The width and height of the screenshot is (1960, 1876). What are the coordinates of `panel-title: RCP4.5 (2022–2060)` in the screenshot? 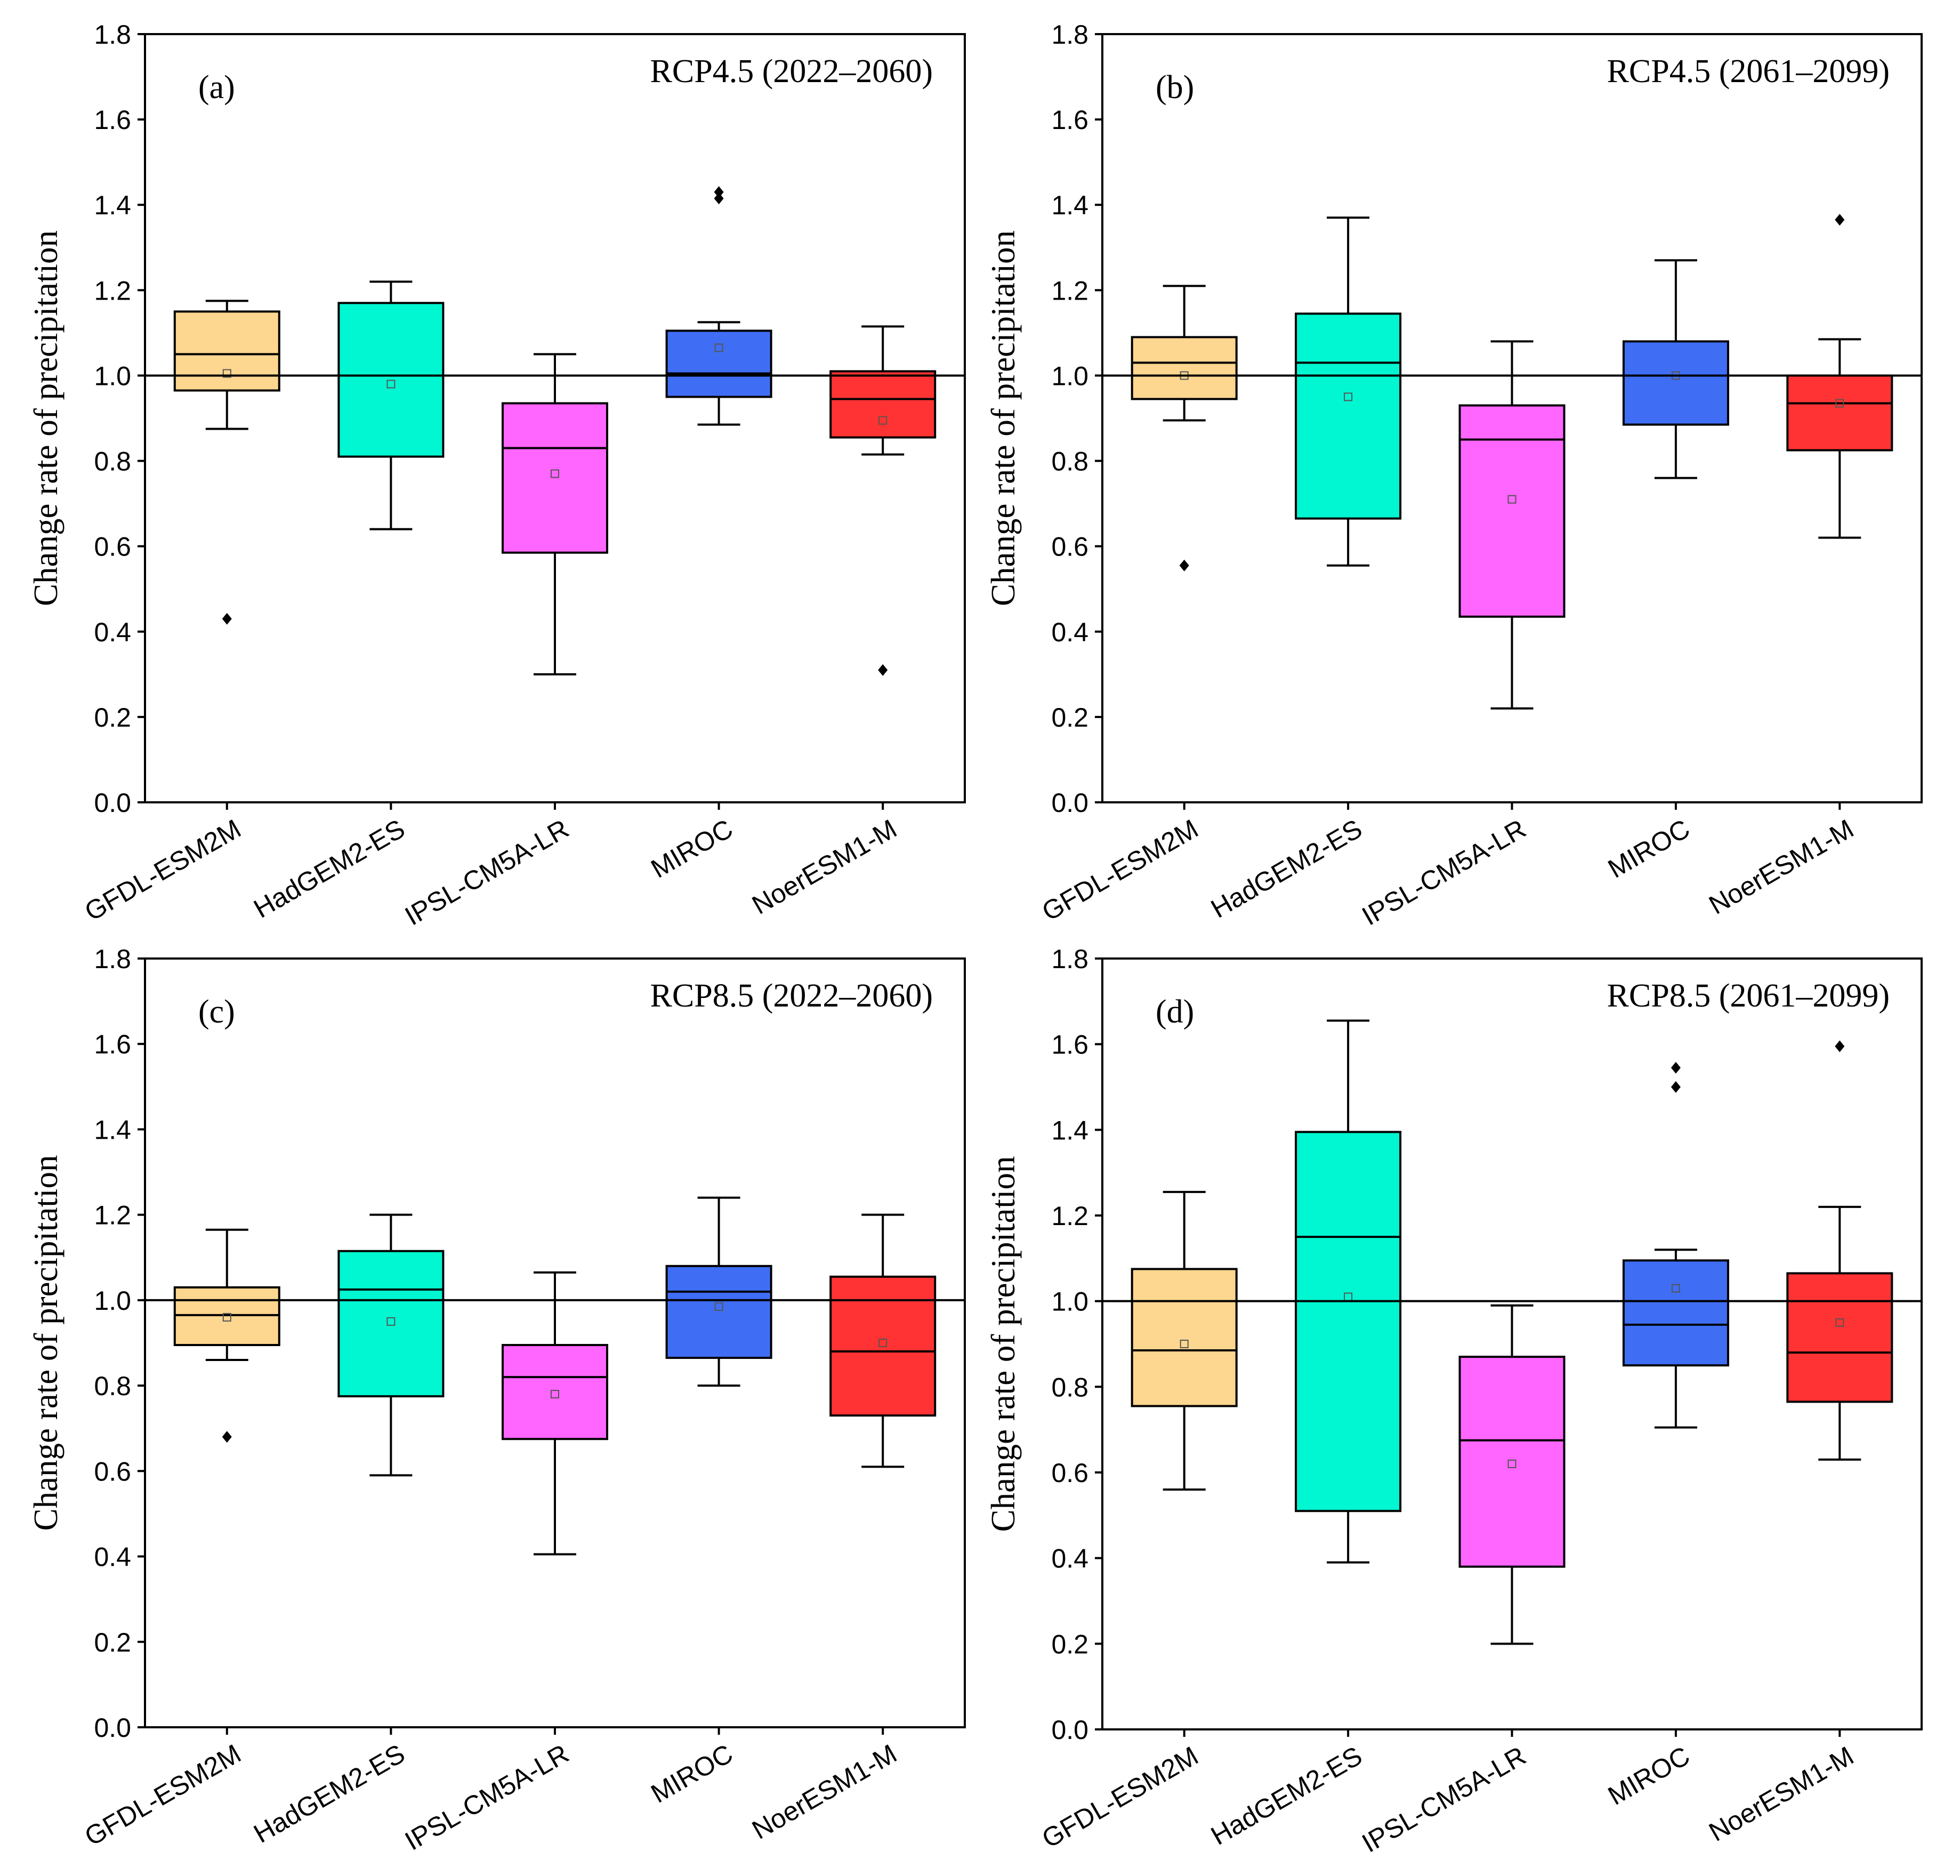 It's located at (791, 71).